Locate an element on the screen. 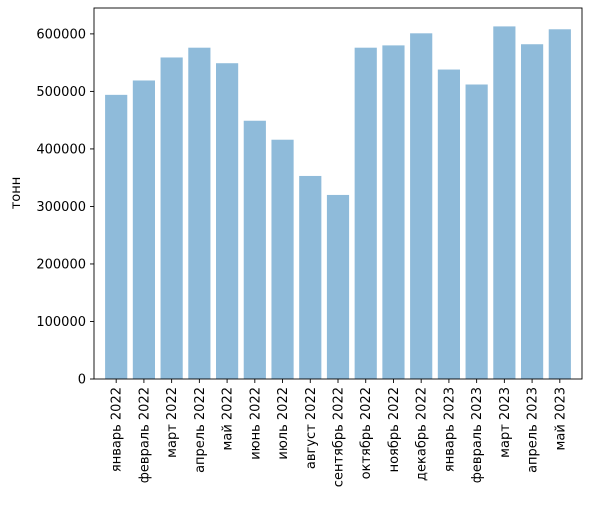 The height and width of the screenshot is (506, 598). x-tick-label: январь 2023 is located at coordinates (449, 429).